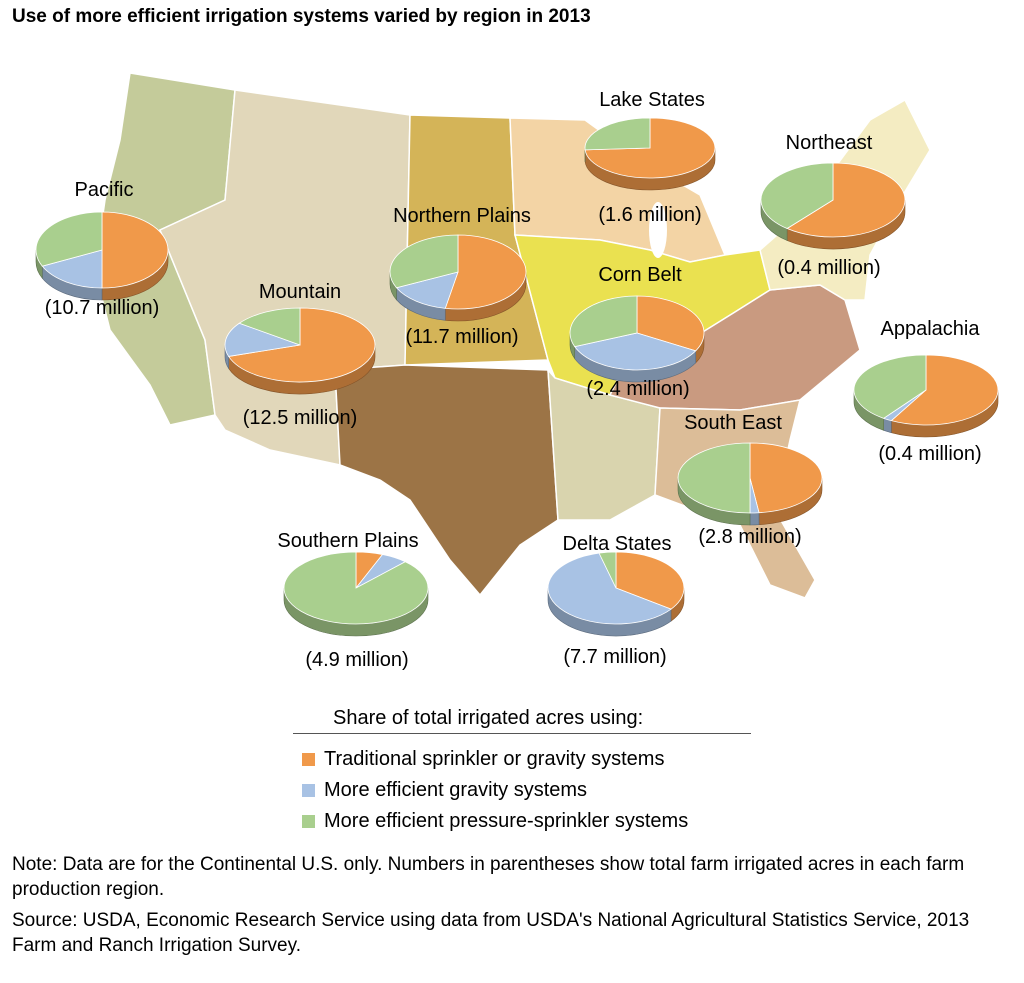 This screenshot has height=983, width=1024. Describe the element at coordinates (617, 134) in the screenshot. I see `pie-slice-lake-states-efficient-pressure` at that location.